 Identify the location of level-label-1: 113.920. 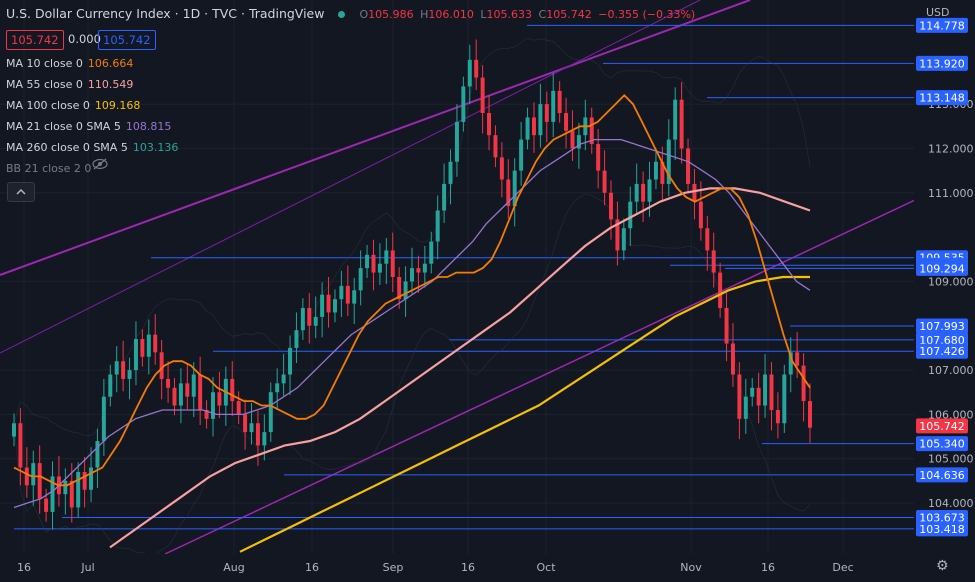
(942, 63).